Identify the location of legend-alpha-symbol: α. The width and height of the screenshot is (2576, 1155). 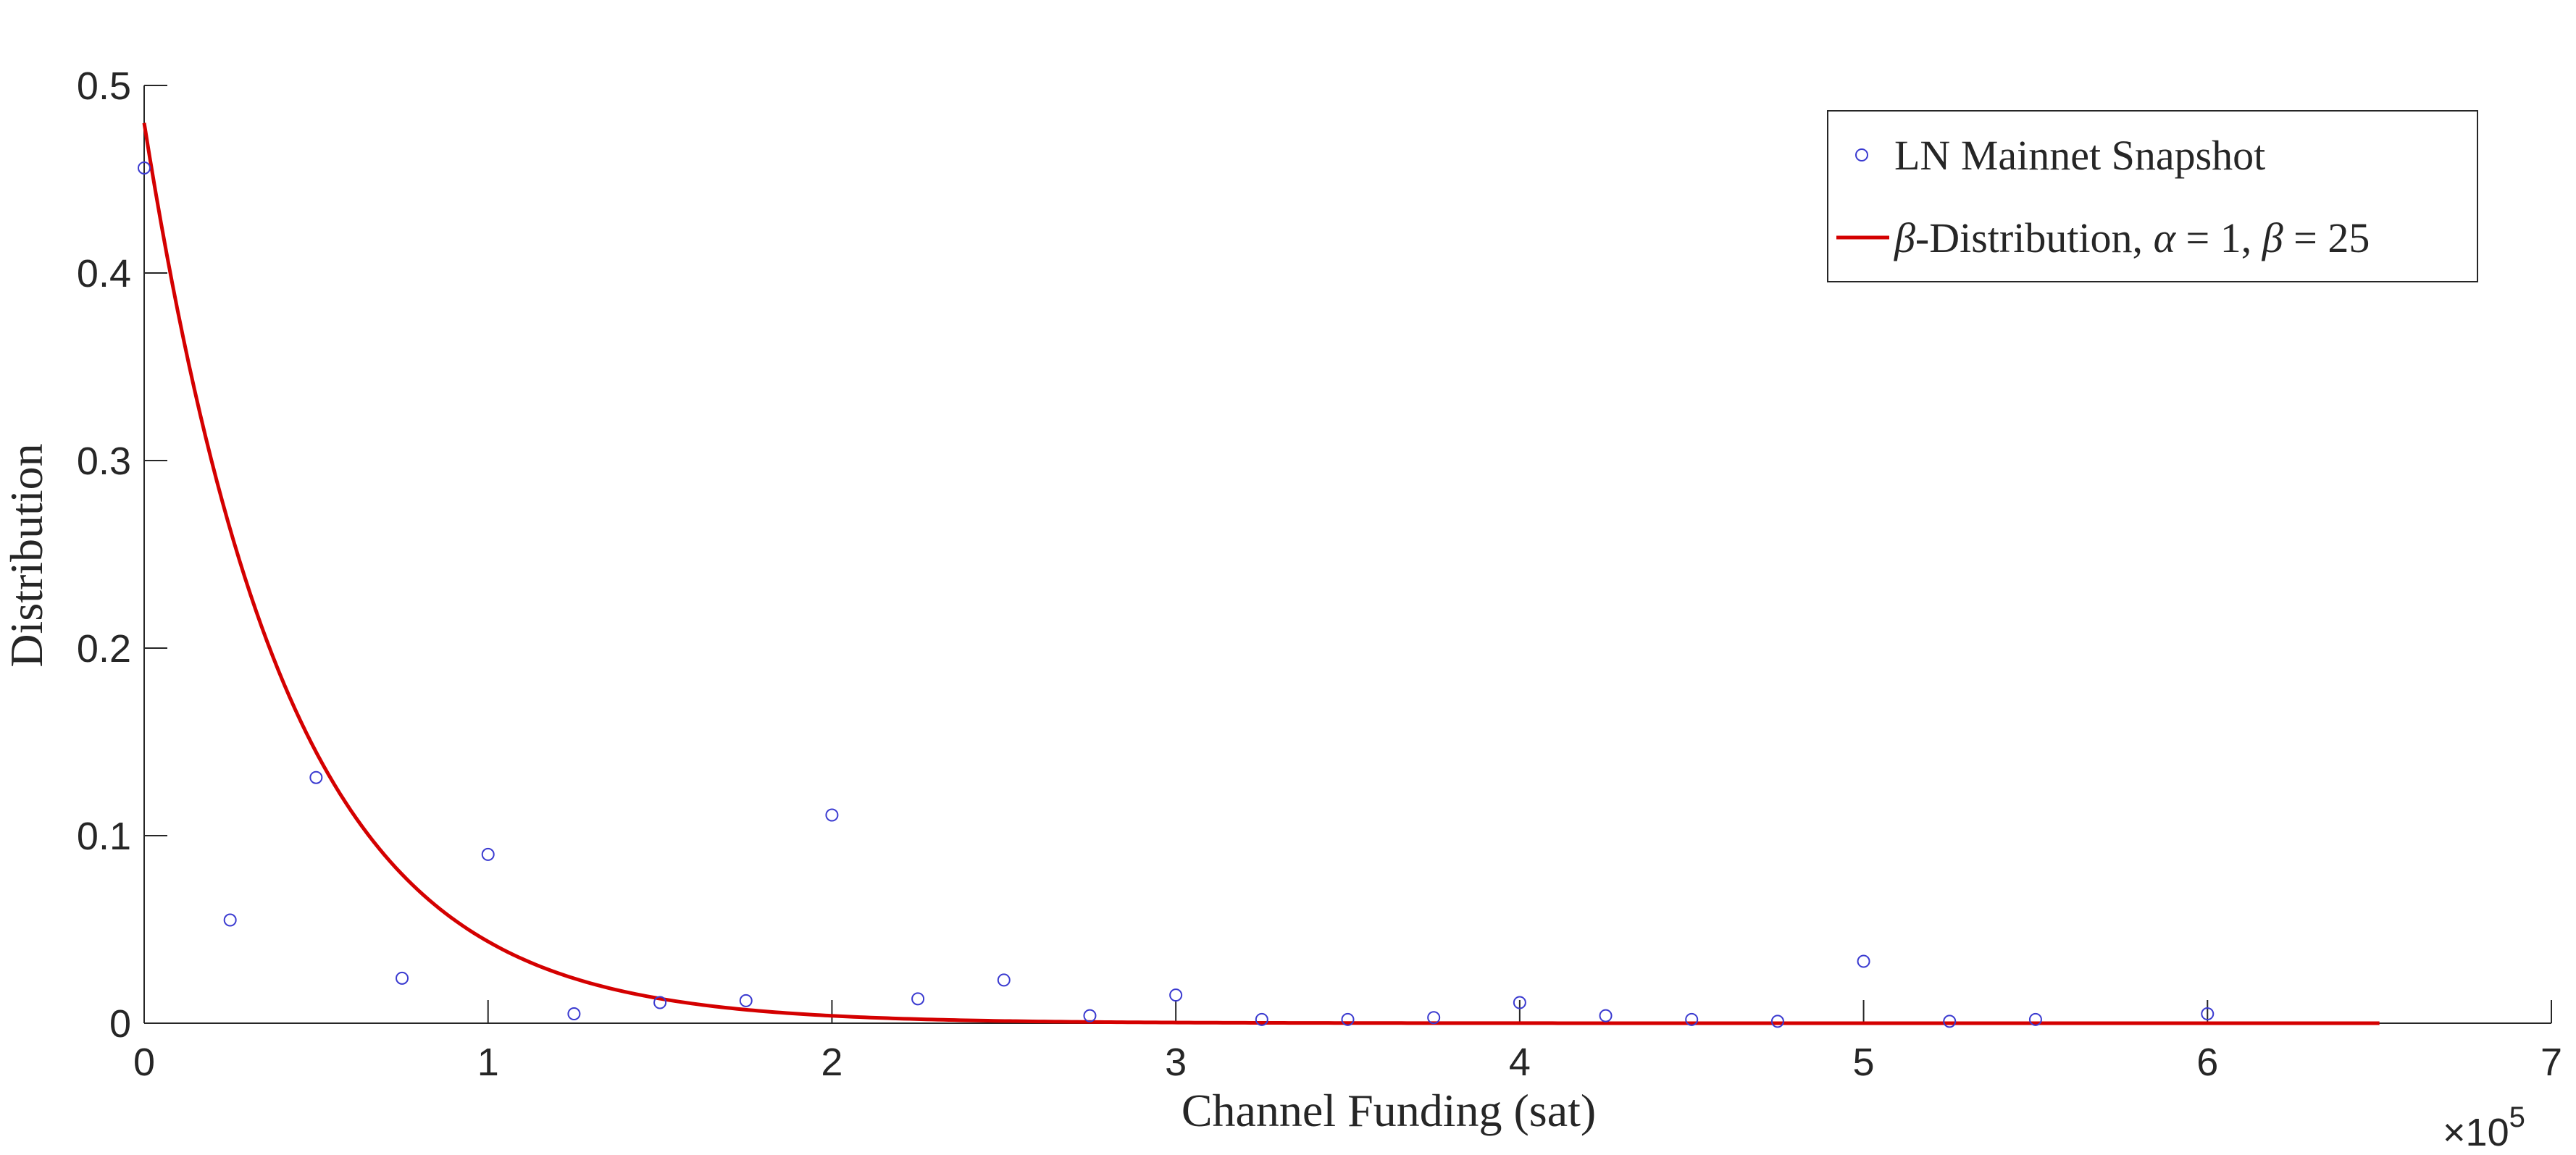
(2165, 237).